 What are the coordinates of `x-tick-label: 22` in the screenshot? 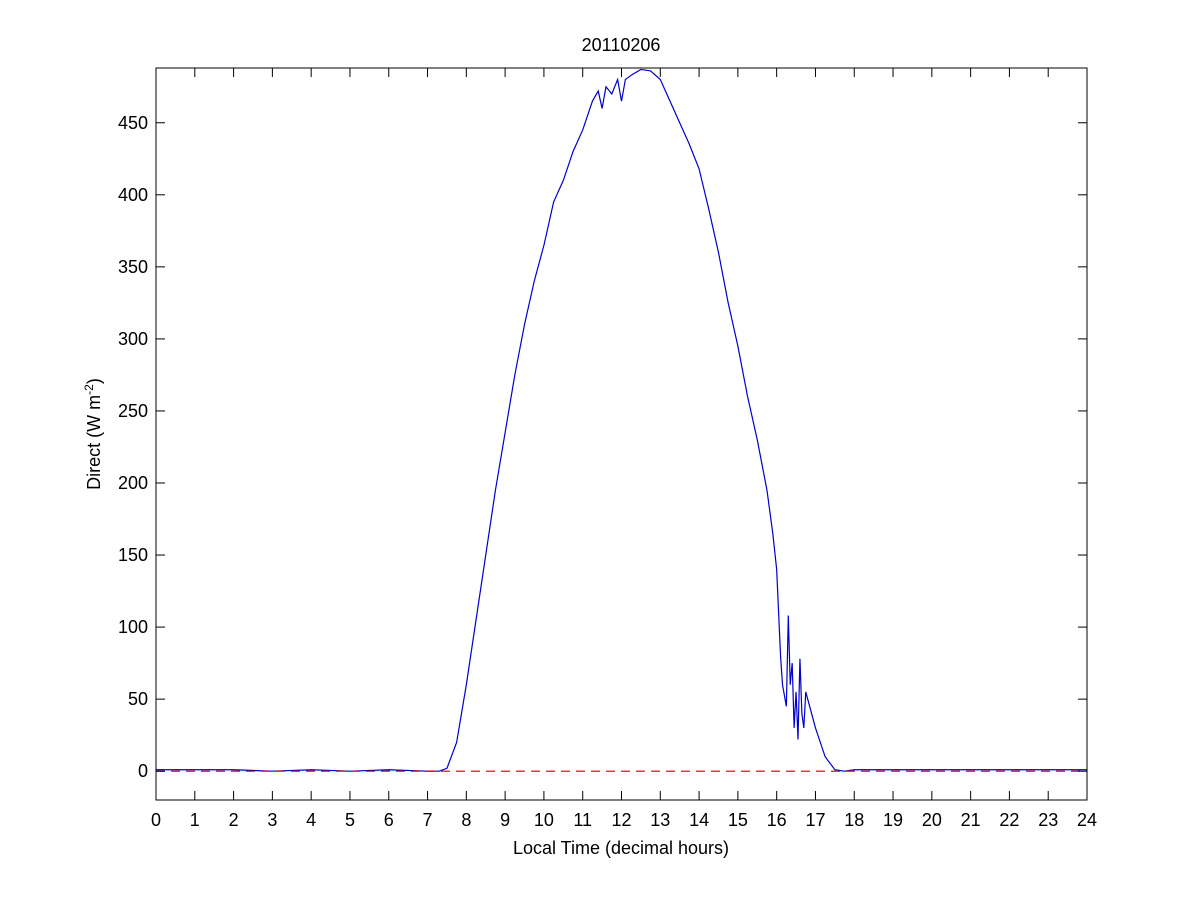 It's located at (1009, 820).